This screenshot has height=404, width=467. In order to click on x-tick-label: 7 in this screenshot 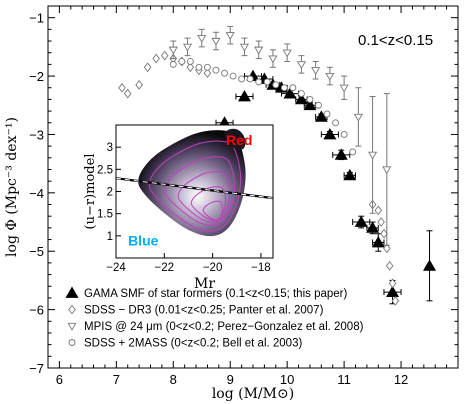, I will do `click(116, 379)`.